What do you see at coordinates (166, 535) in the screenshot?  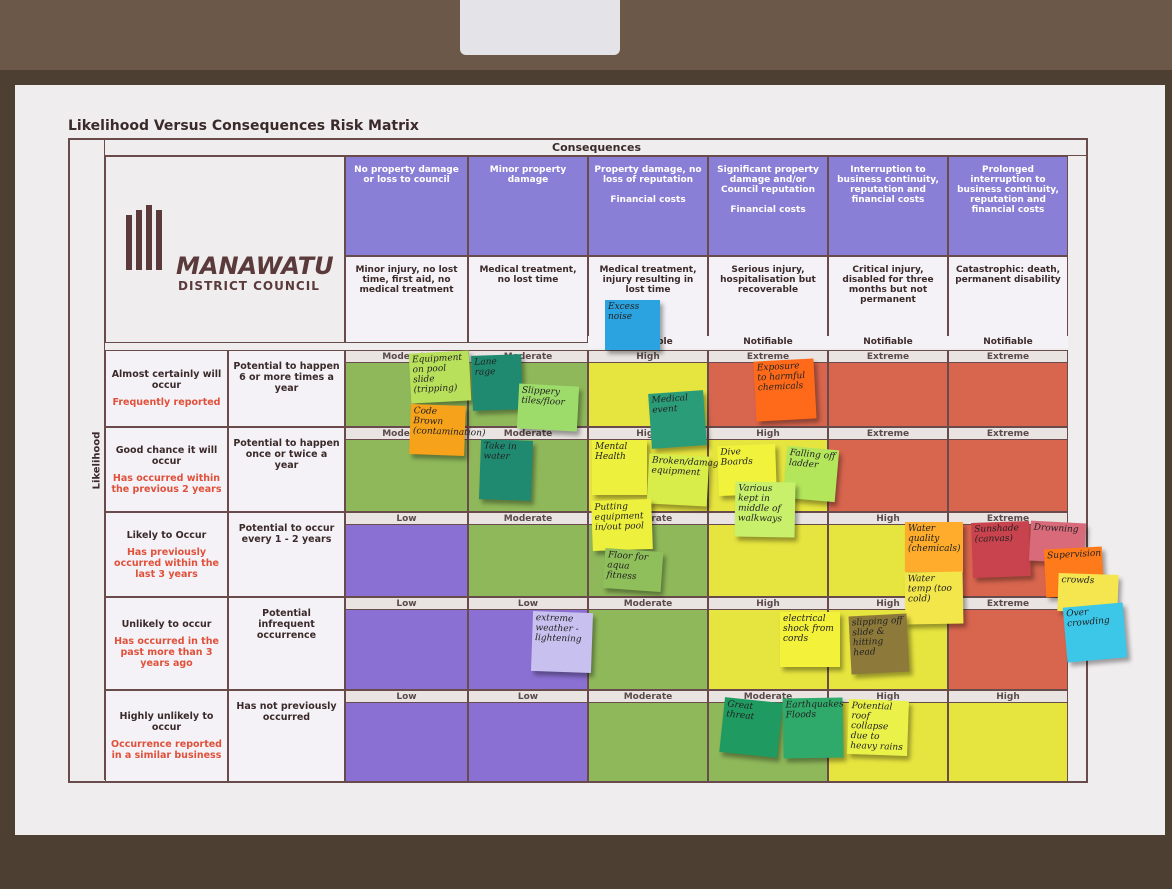 I see `likelihood-text: Likely to Occur` at bounding box center [166, 535].